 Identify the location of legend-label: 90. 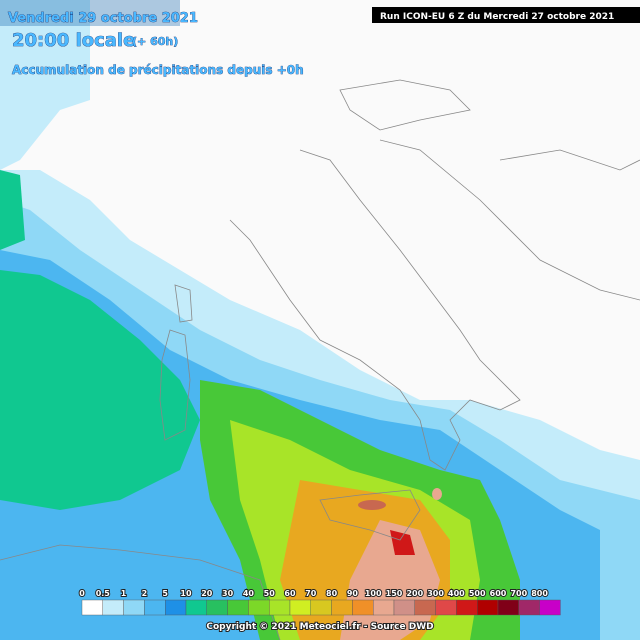
(353, 593).